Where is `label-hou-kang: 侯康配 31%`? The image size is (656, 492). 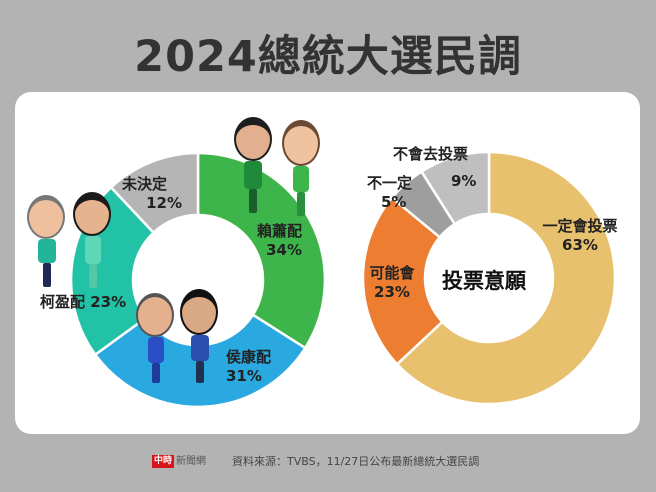 label-hou-kang: 侯康配 31% is located at coordinates (248, 367).